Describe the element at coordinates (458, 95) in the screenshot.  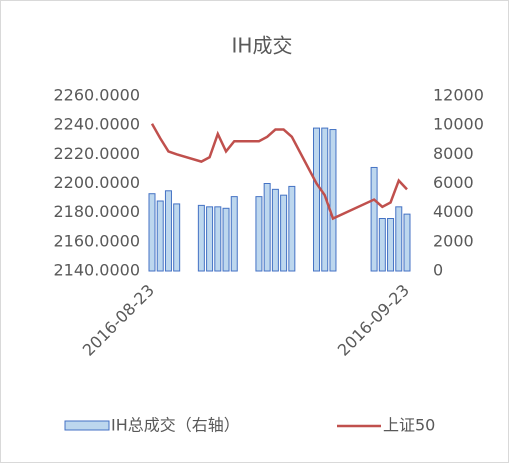
I see `y2-tick-label: 12000` at that location.